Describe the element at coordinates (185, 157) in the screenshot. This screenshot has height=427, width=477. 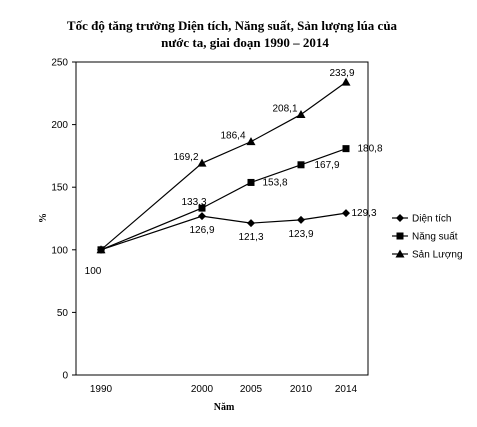
I see `data-label: 169,2` at that location.